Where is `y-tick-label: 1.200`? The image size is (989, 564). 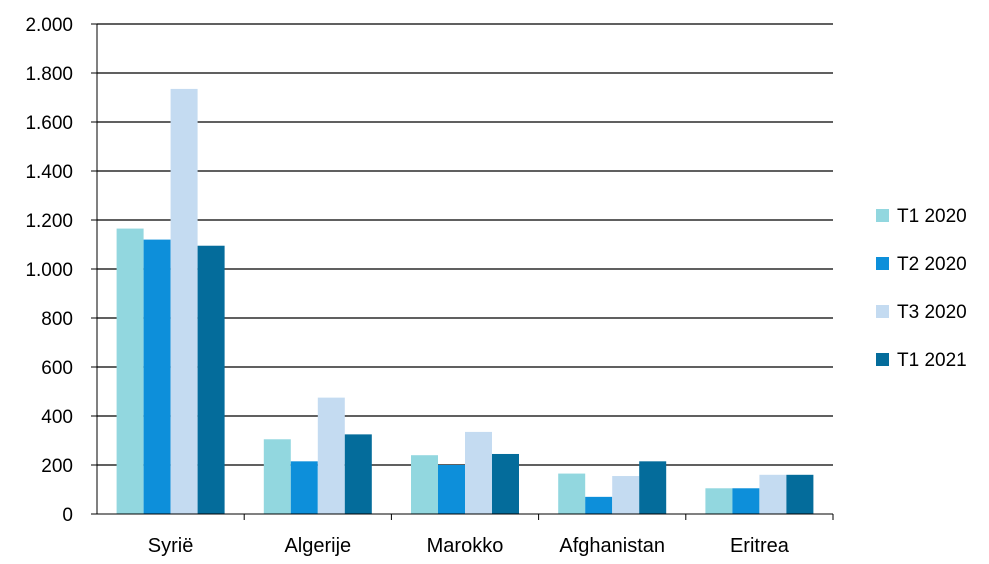 y-tick-label: 1.200 is located at coordinates (49, 221).